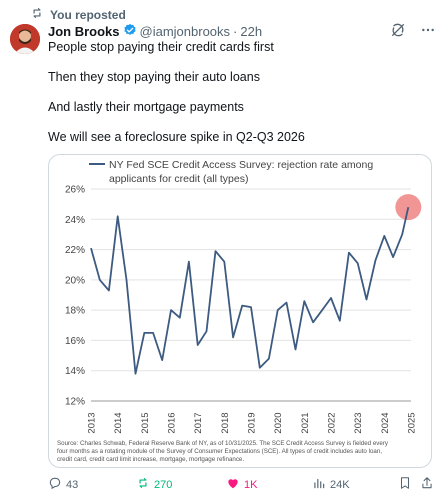  I want to click on tweet-line: Then they stop paying their auto loans, so click(154, 77).